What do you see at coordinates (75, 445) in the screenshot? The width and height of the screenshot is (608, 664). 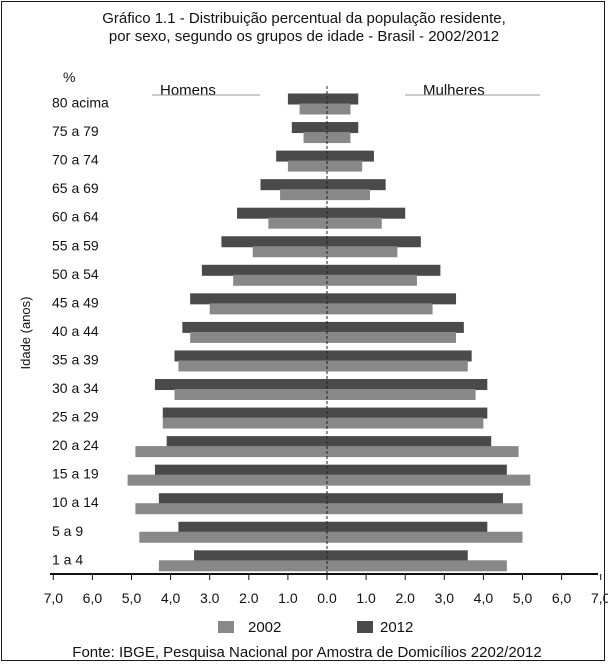 I see `y-tick-label-20-a-24: 20 a 24` at bounding box center [75, 445].